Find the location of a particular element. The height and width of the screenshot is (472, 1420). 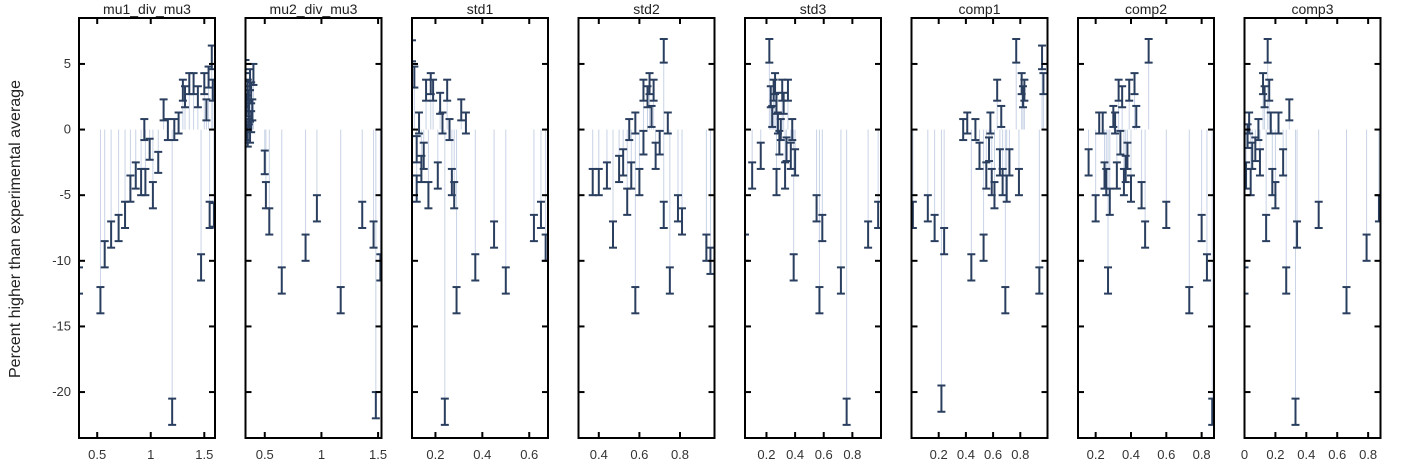

x-tick-label: 0 is located at coordinates (1244, 454).